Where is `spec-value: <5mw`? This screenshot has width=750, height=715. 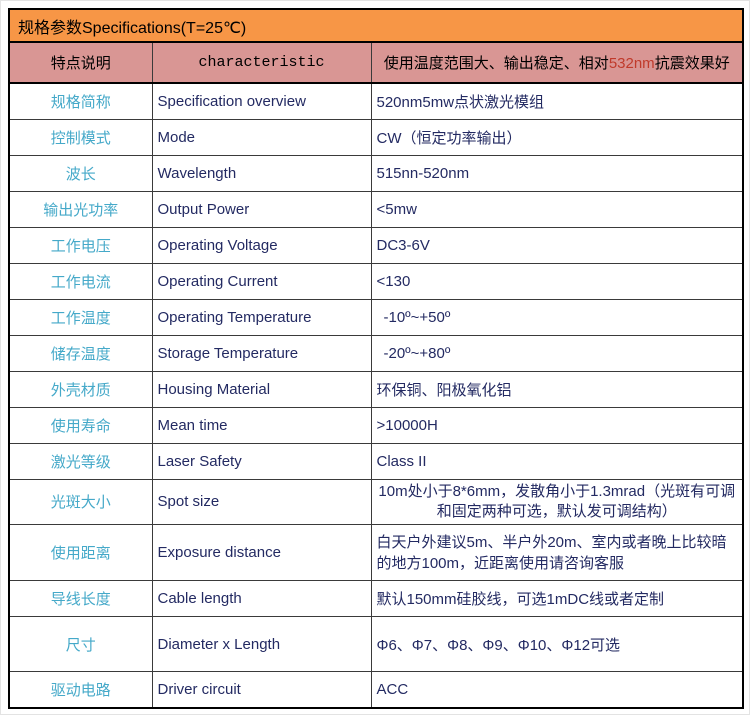 spec-value: <5mw is located at coordinates (557, 209).